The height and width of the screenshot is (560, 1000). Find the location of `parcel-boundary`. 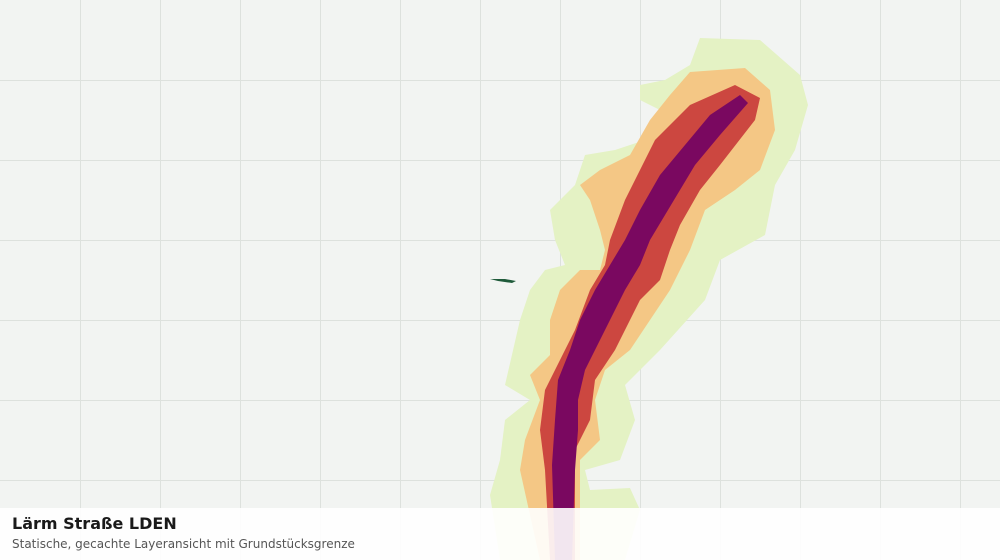

parcel-boundary is located at coordinates (503, 281).